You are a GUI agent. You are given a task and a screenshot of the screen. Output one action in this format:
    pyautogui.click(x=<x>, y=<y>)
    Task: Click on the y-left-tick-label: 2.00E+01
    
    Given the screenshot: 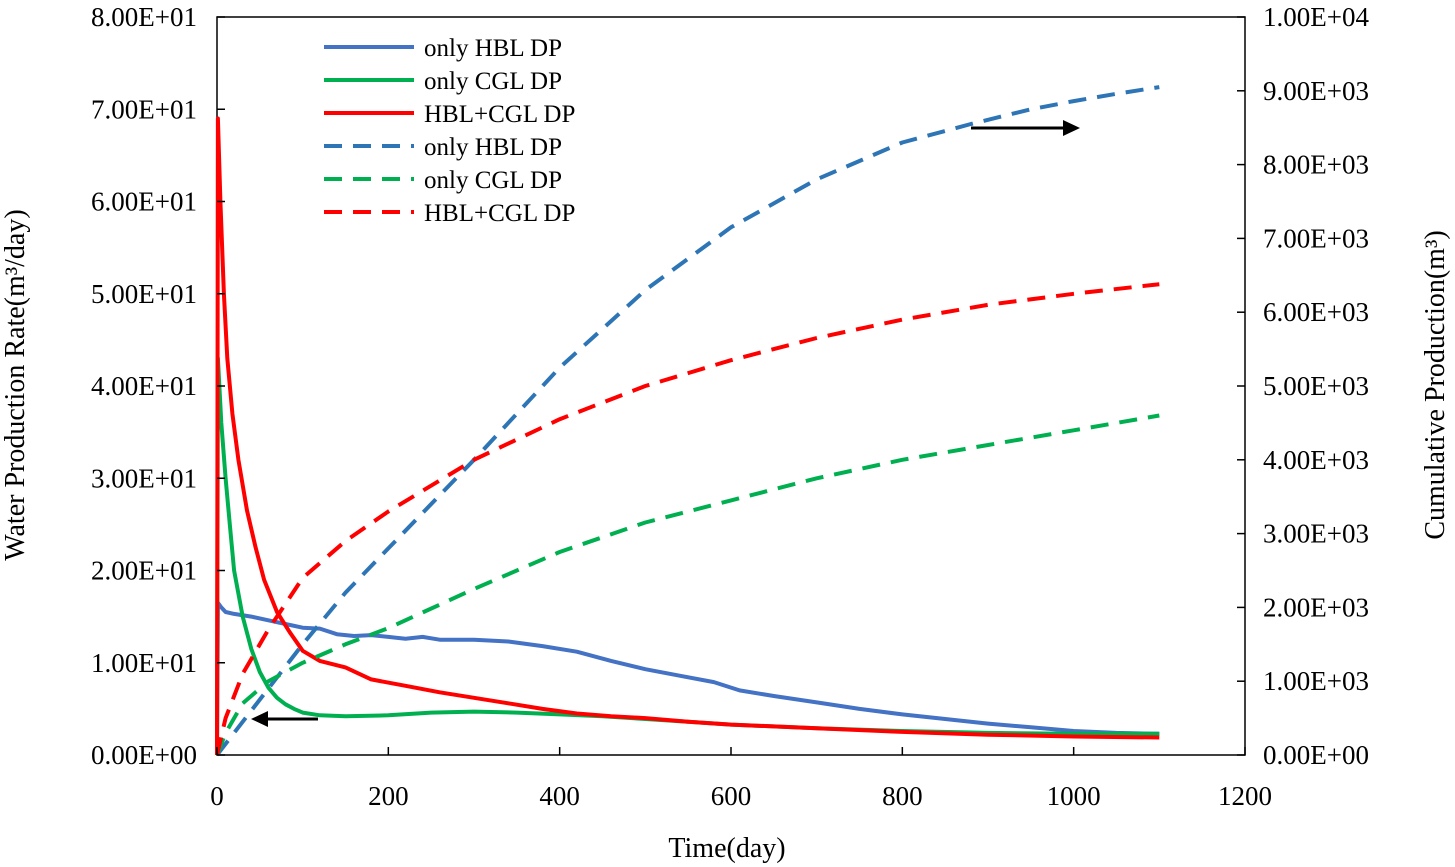 What is the action you would take?
    pyautogui.click(x=144, y=571)
    